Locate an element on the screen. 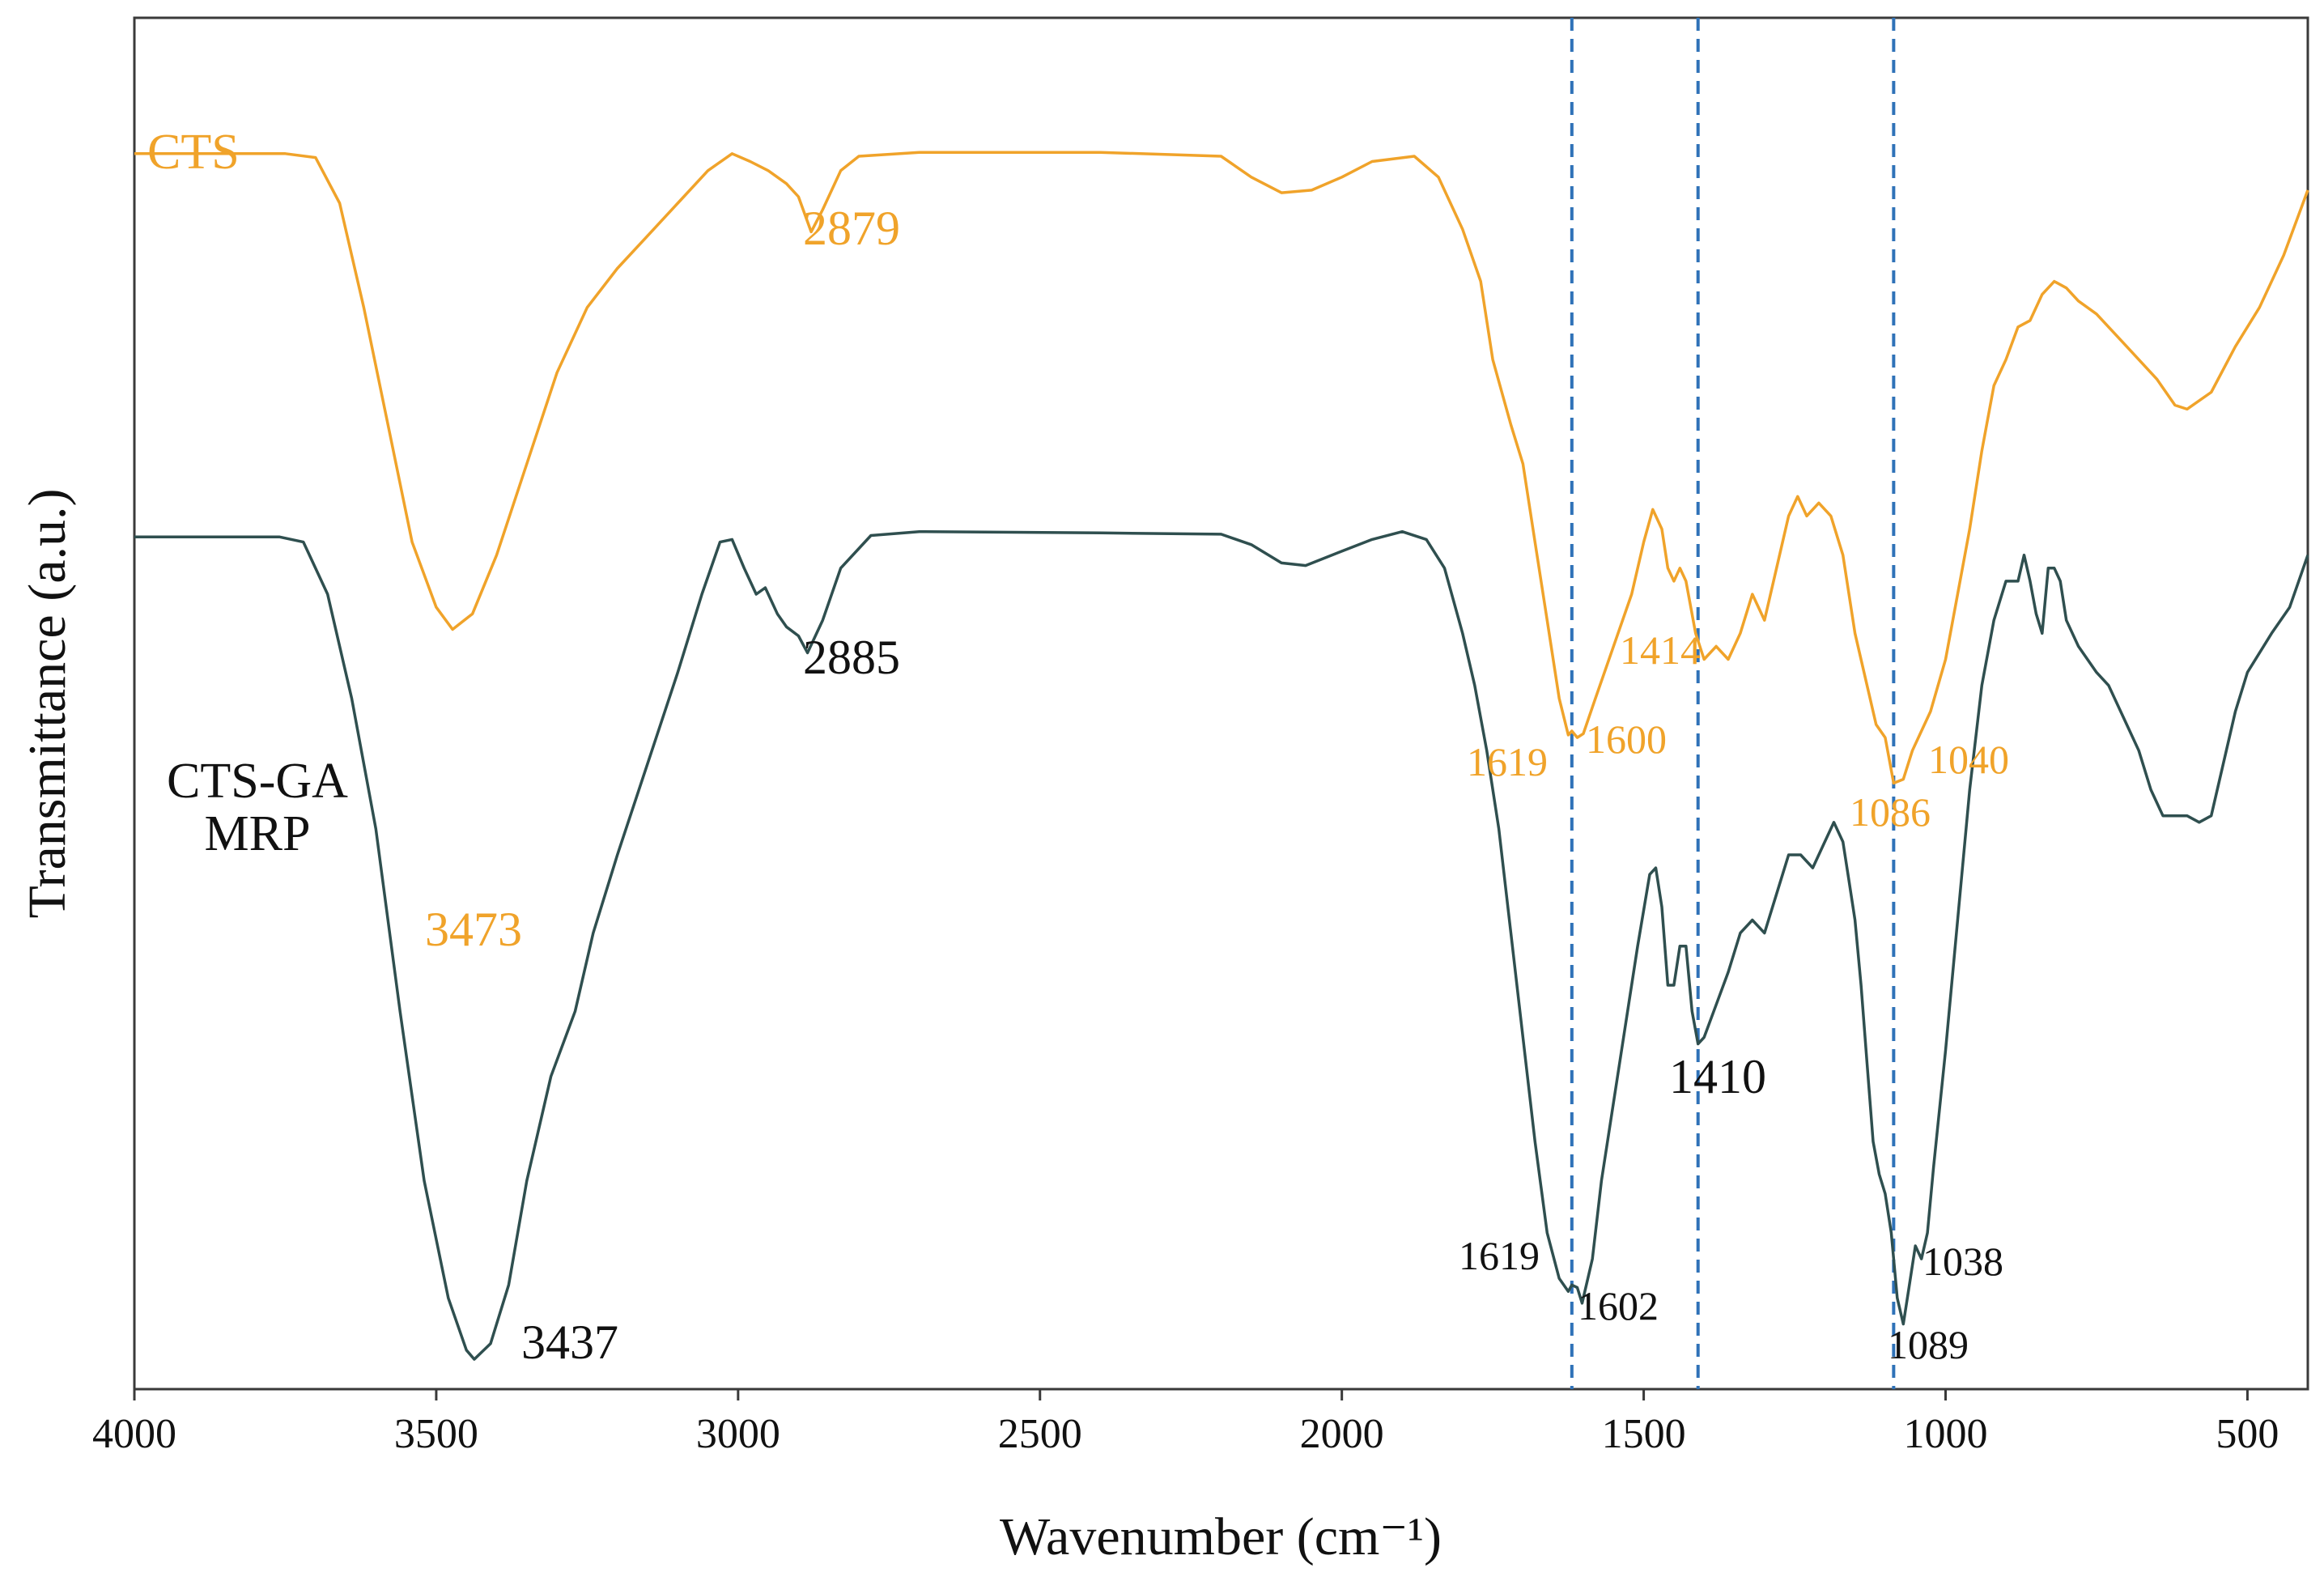 The height and width of the screenshot is (1581, 2324). peak-label-cts-2879: 2879 is located at coordinates (851, 228).